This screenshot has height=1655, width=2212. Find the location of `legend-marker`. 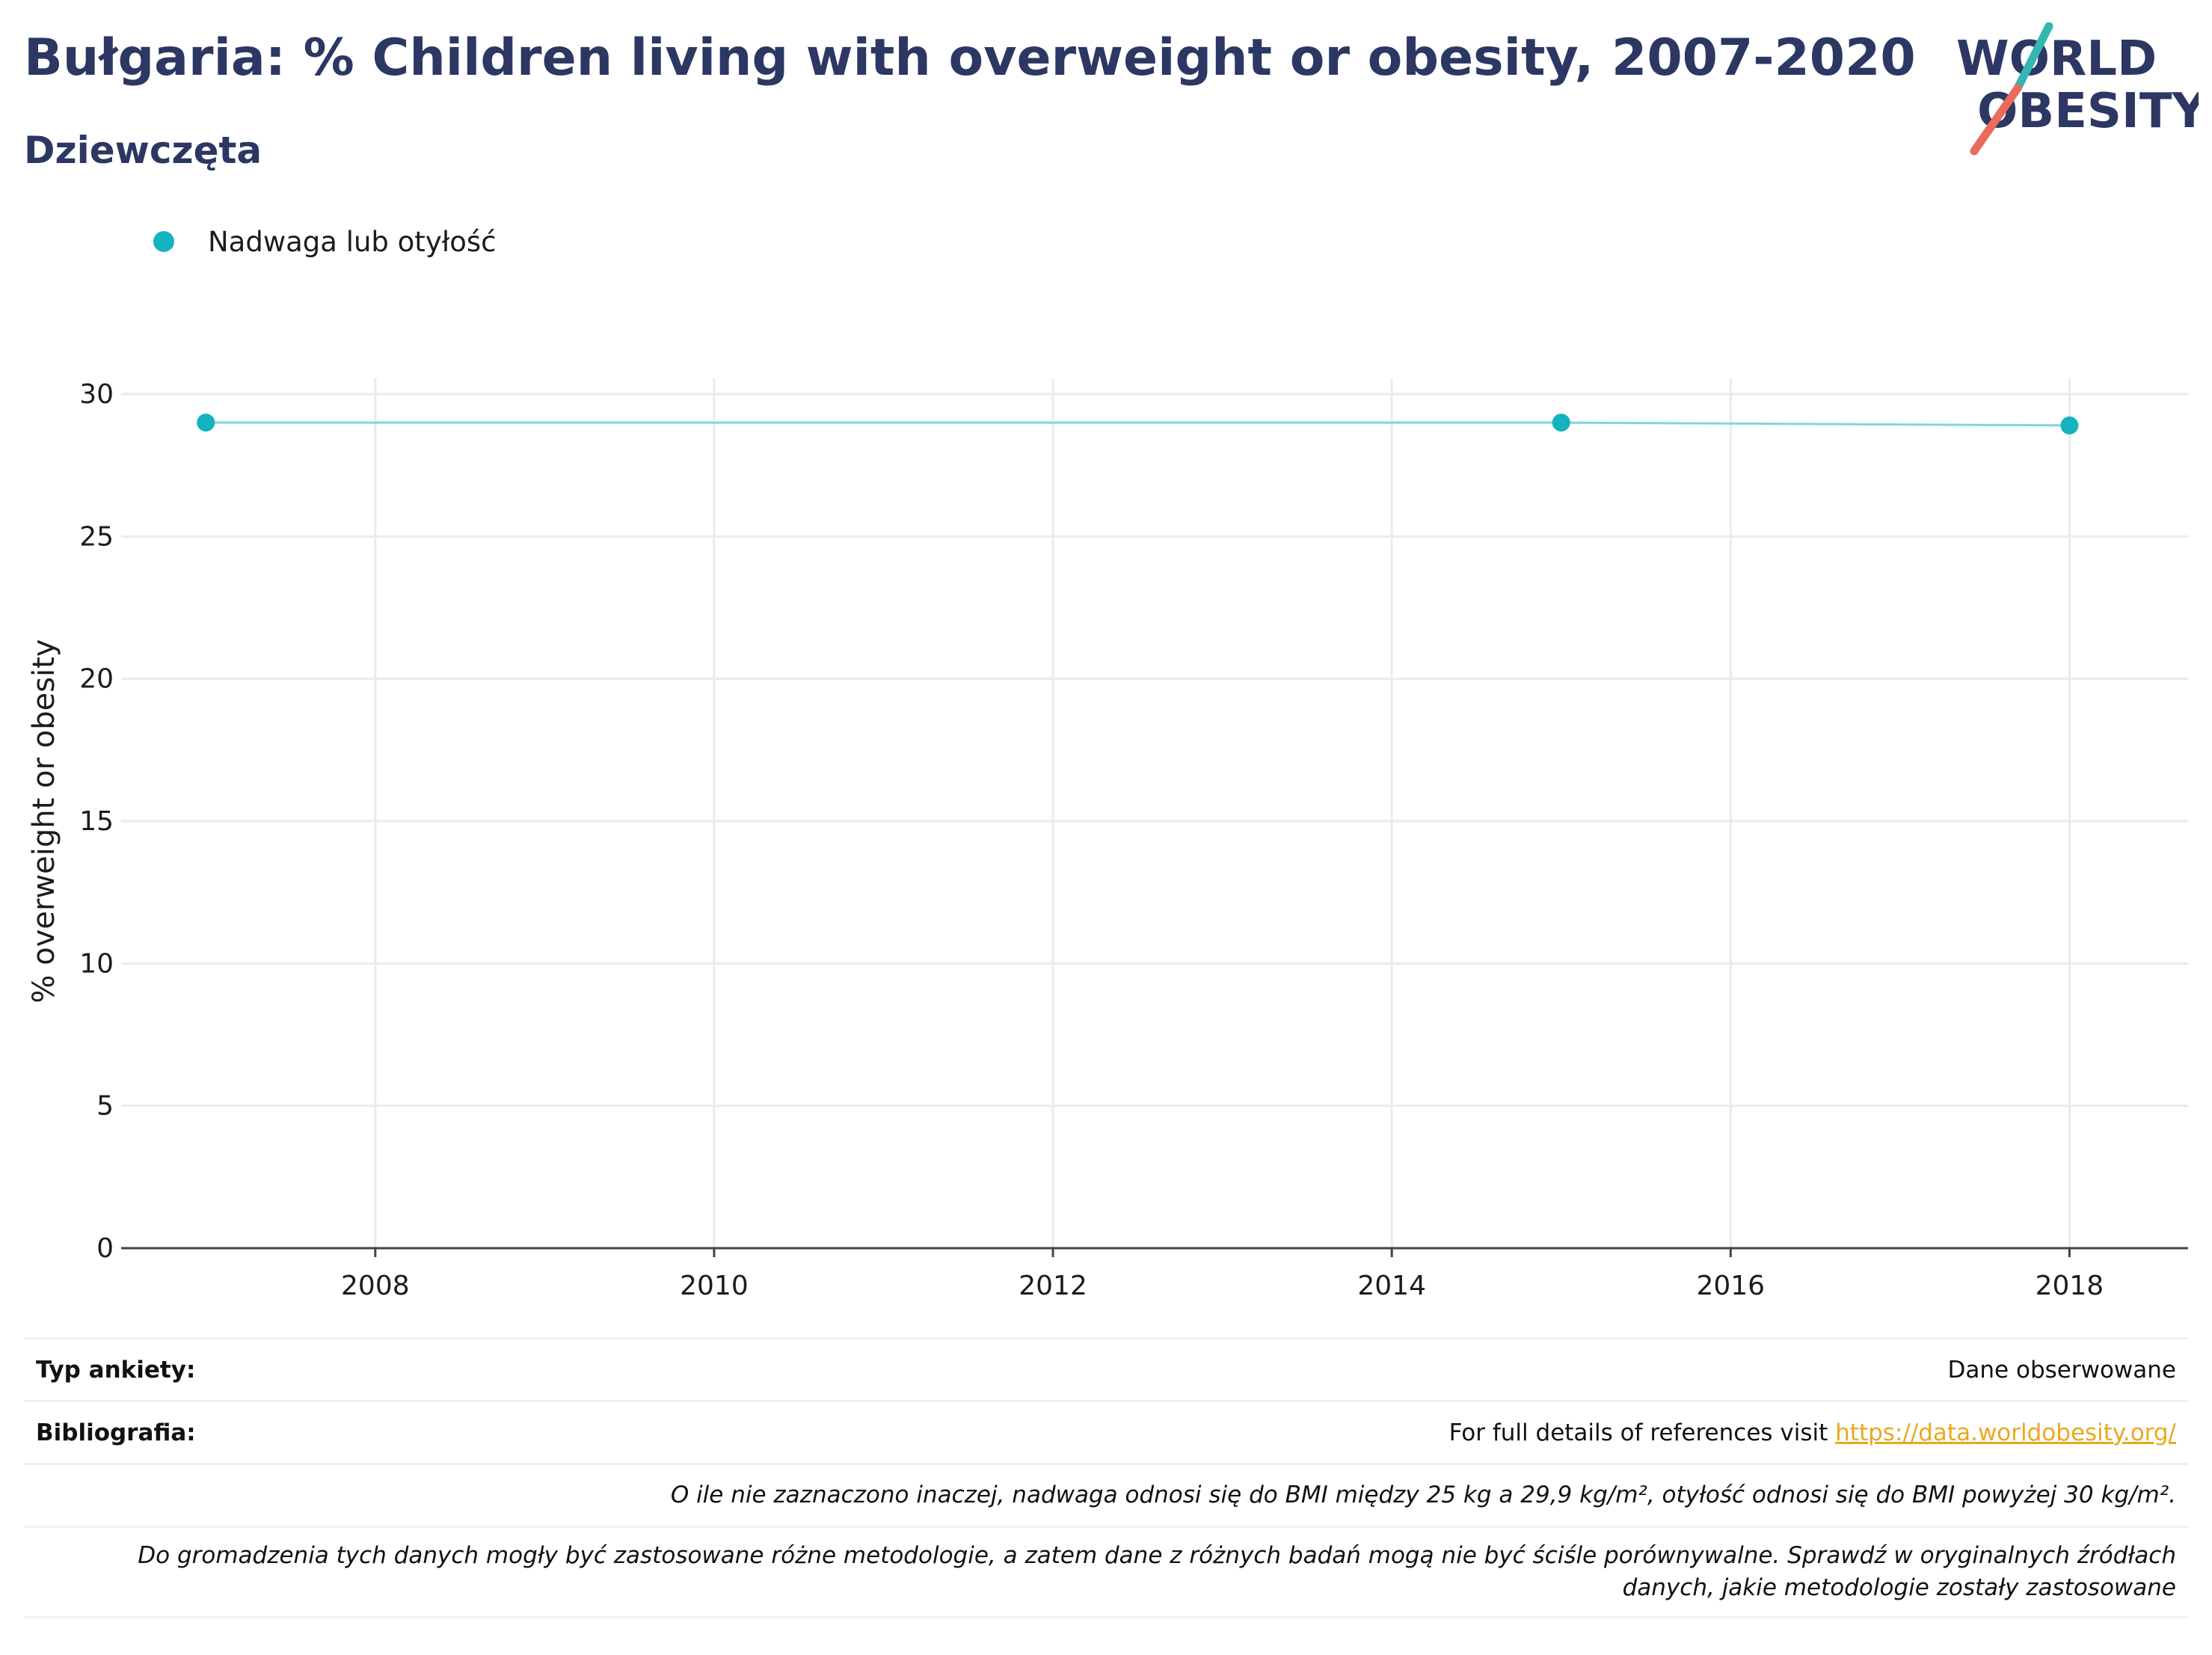

legend-marker is located at coordinates (163, 241).